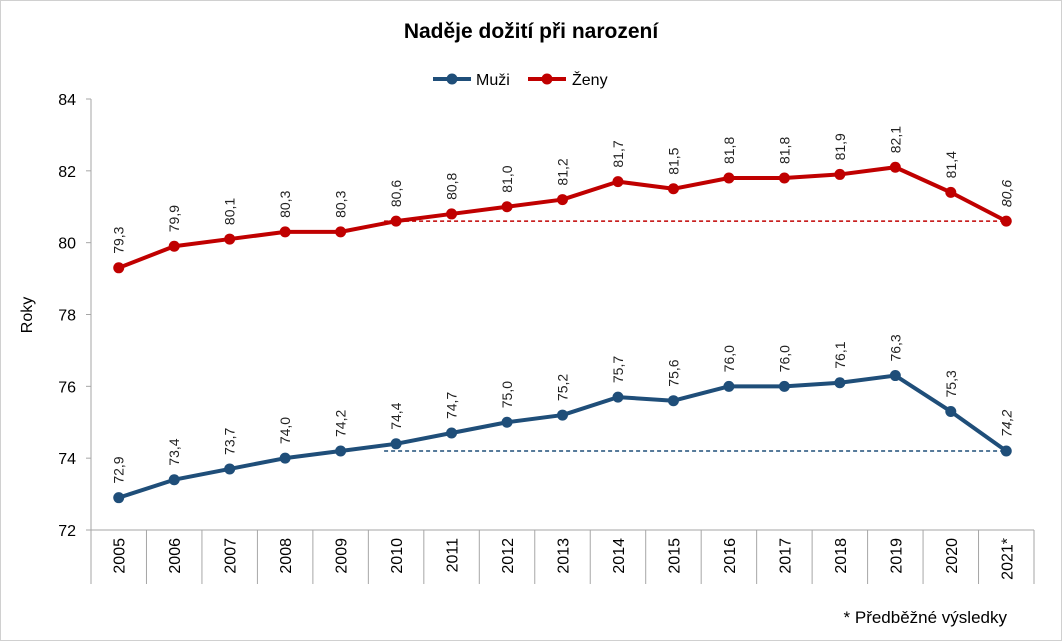 The height and width of the screenshot is (641, 1062). I want to click on x-tick-label: 2009, so click(342, 556).